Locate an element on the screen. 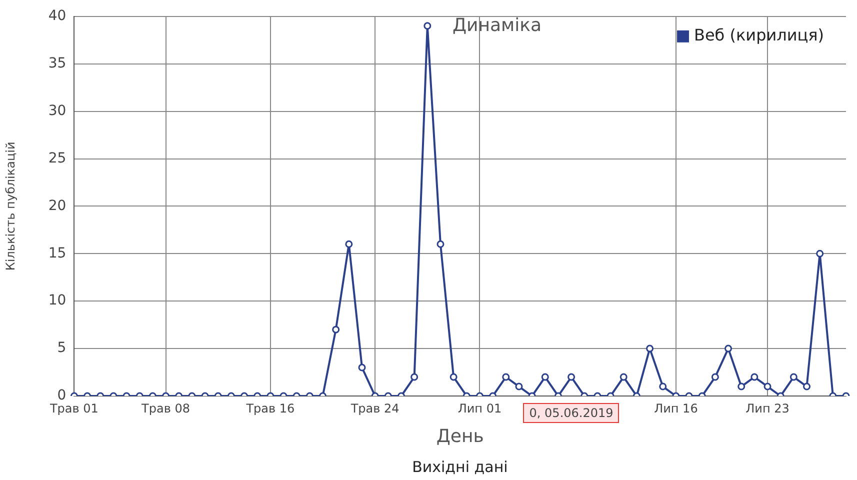 The height and width of the screenshot is (480, 857). x-axis-title: День is located at coordinates (460, 436).